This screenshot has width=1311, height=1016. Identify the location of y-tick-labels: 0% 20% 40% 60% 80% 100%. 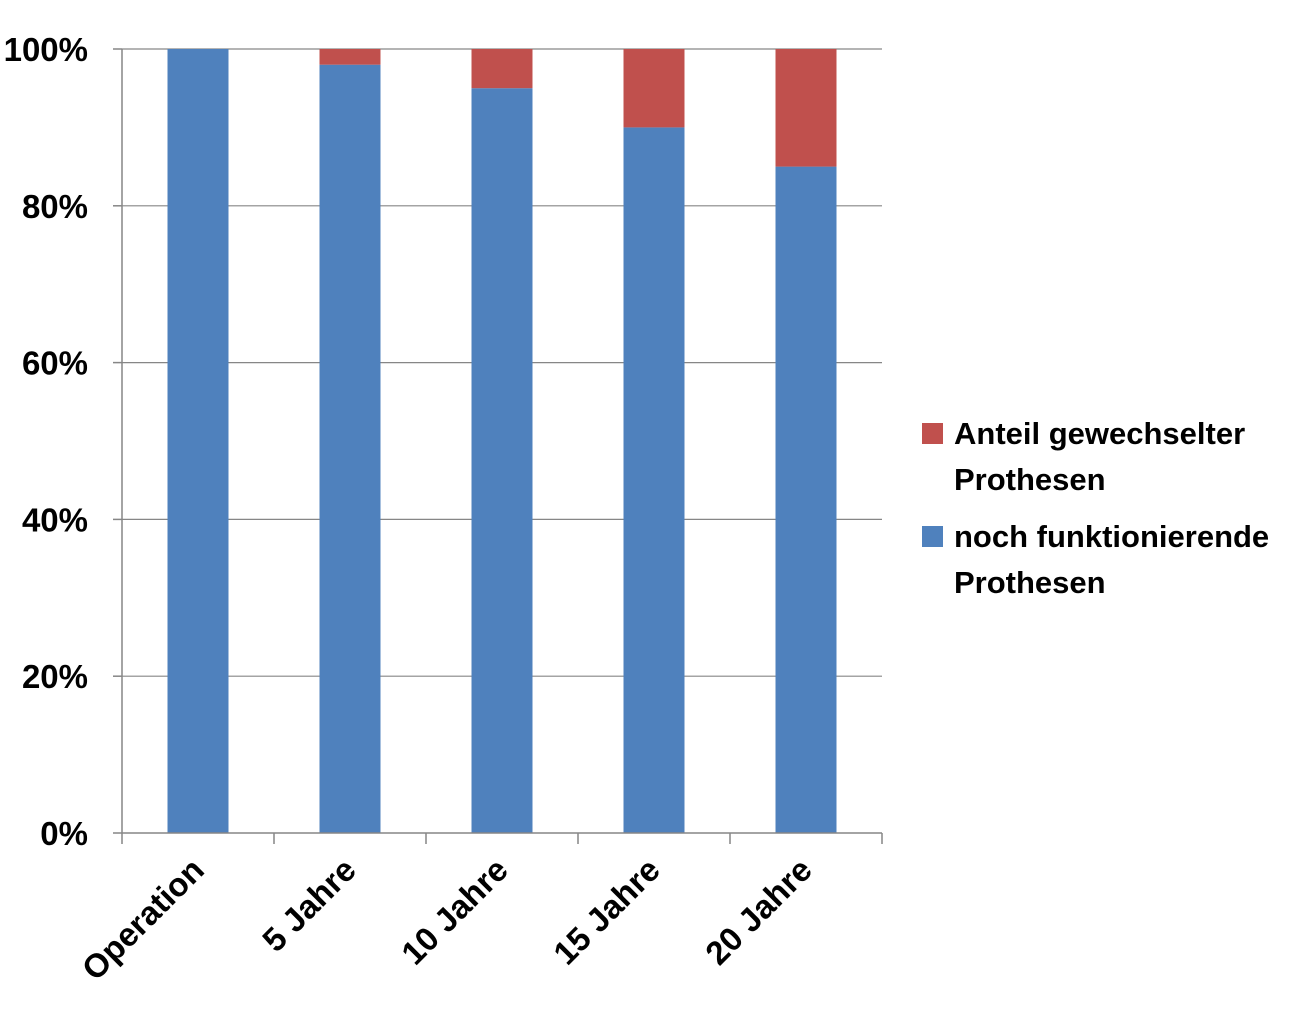
(46, 441).